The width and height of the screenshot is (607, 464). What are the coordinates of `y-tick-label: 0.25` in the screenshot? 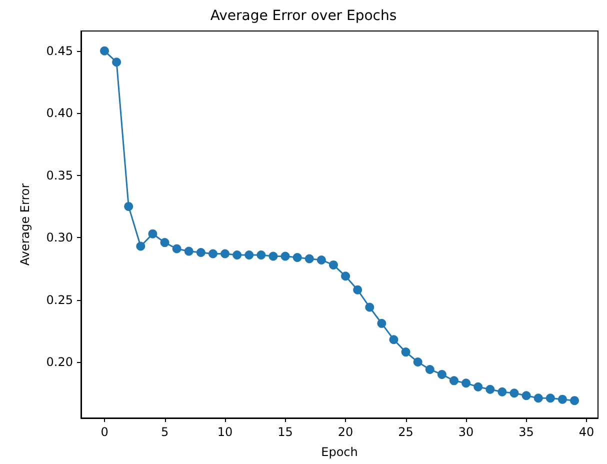 It's located at (59, 299).